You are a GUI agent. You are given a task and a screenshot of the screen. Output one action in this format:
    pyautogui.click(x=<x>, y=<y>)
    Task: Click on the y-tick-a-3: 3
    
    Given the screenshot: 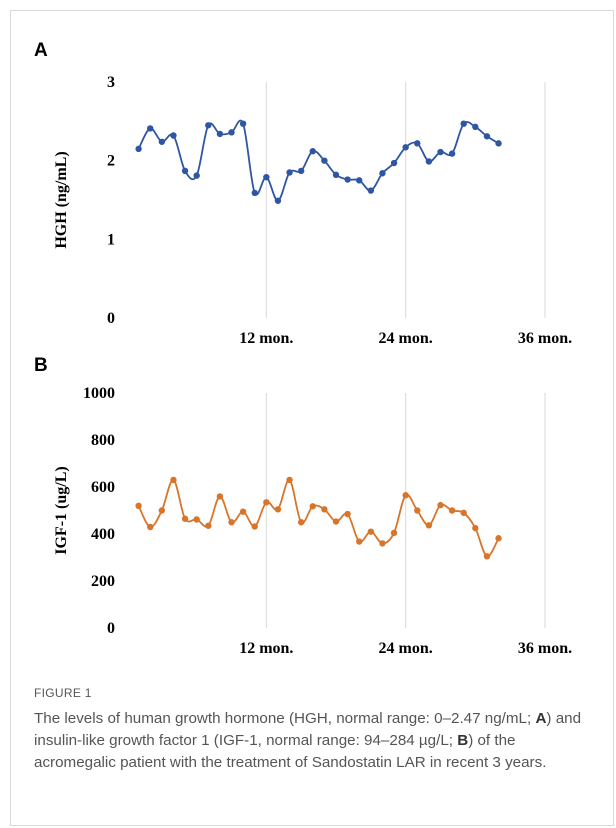 What is the action you would take?
    pyautogui.click(x=111, y=82)
    